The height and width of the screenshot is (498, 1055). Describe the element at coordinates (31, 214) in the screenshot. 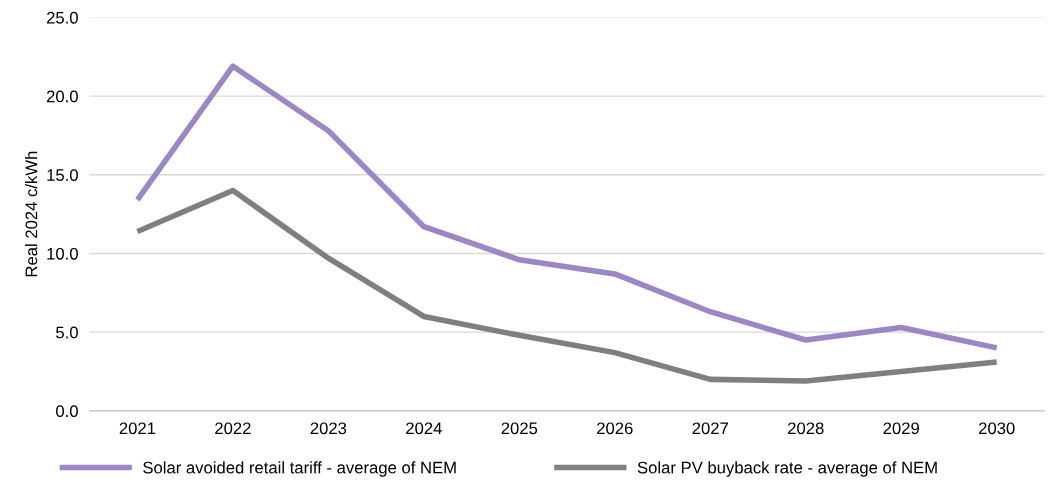

I see `y-axis-title: Real 2024 c/kWh` at that location.